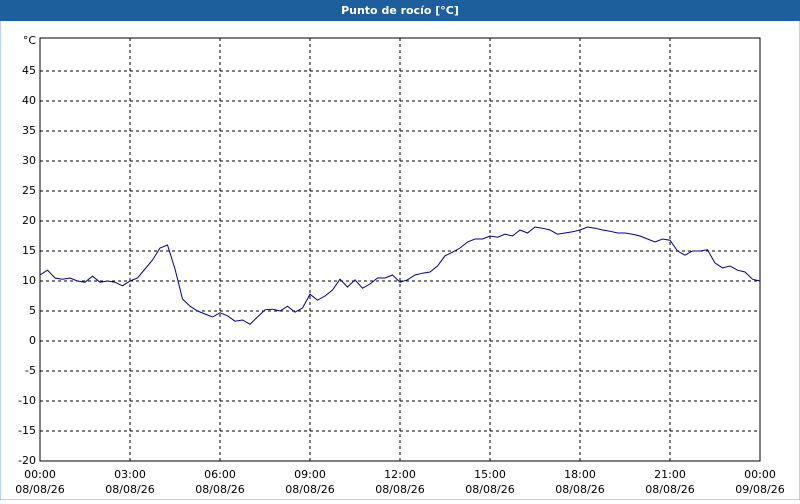  What do you see at coordinates (32, 310) in the screenshot?
I see `y-tick-label: 5` at bounding box center [32, 310].